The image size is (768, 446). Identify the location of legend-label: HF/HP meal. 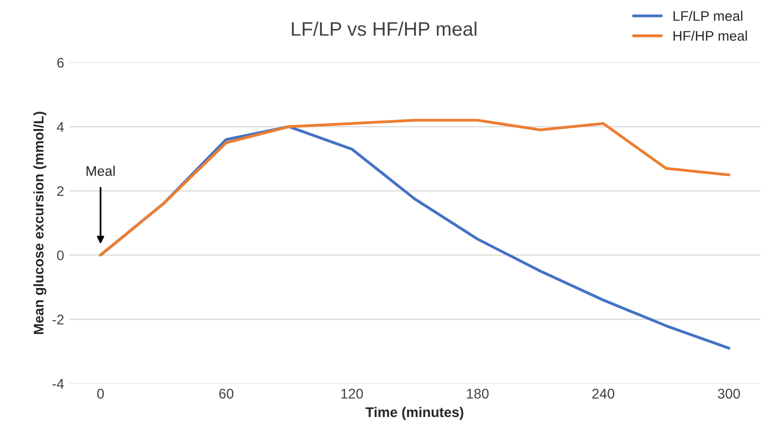
(710, 35).